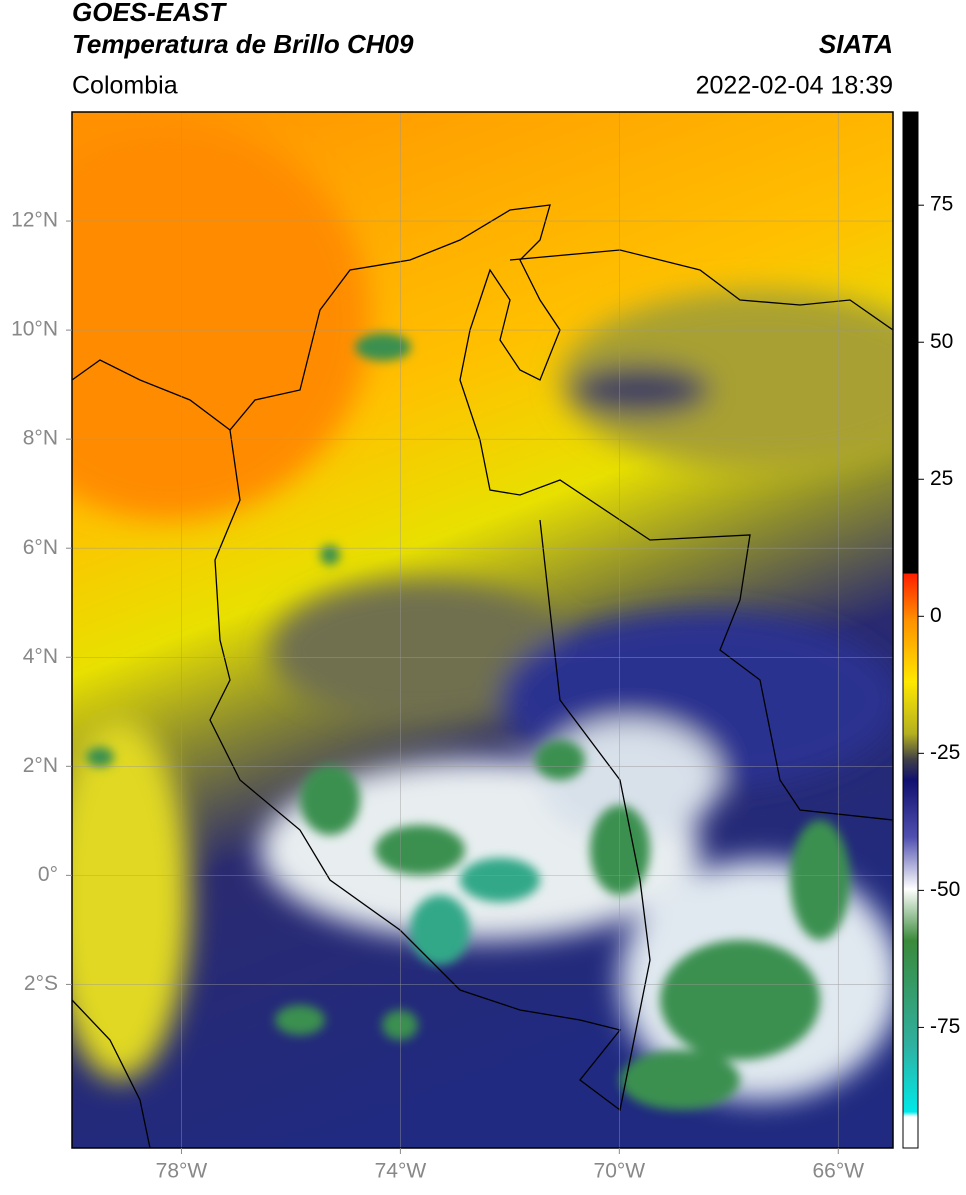 The height and width of the screenshot is (1195, 966). I want to click on colorbar-label: 0, so click(936, 615).